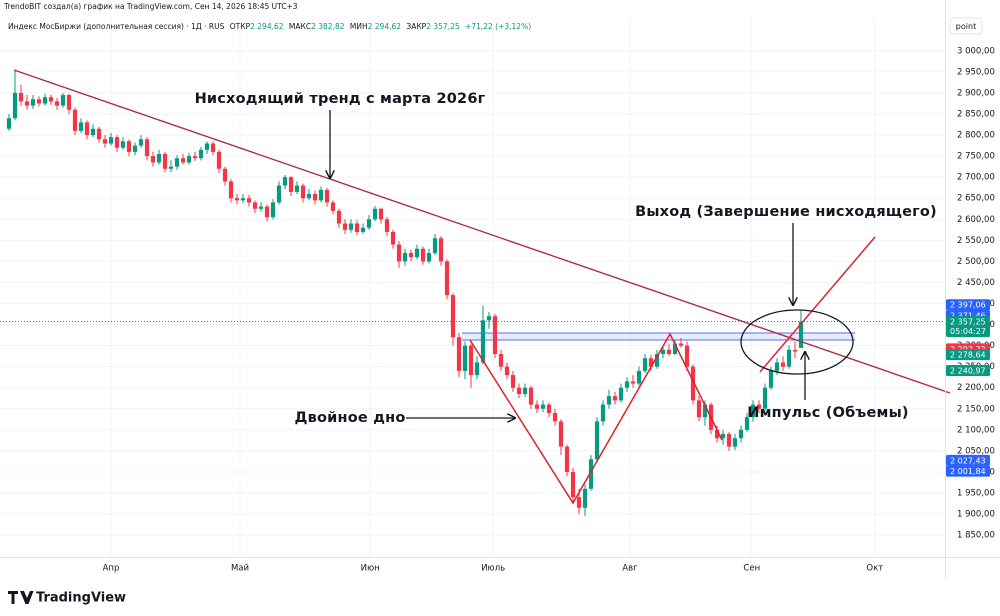 Image resolution: width=1000 pixels, height=616 pixels. Describe the element at coordinates (976, 51) in the screenshot. I see `y-tick-label: 3 000,00` at that location.